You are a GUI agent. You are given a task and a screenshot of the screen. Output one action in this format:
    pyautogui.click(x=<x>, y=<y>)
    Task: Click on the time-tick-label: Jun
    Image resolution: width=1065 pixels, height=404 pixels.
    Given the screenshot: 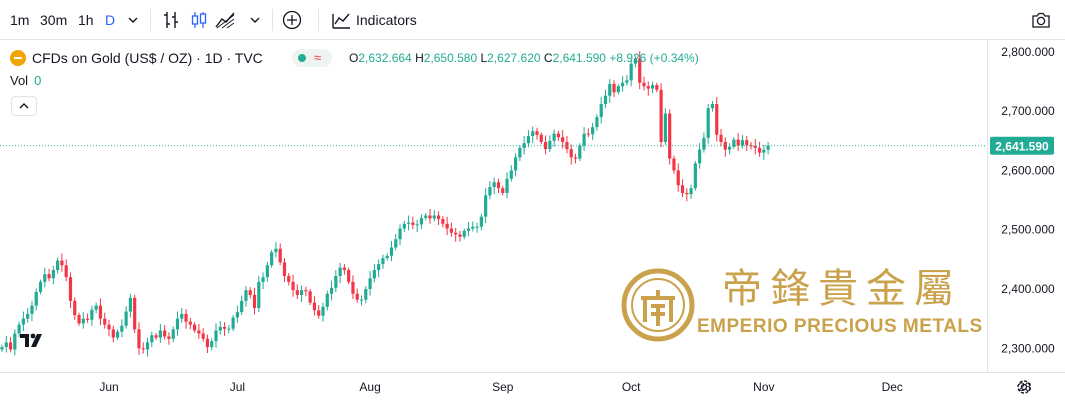 What is the action you would take?
    pyautogui.click(x=108, y=387)
    